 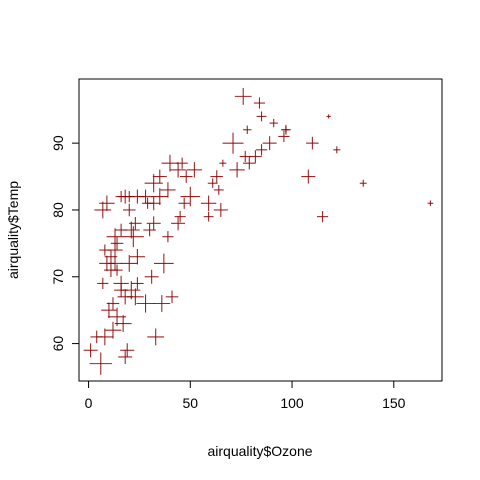 I want to click on y-axis-label: airquality$Temp, so click(x=13, y=230).